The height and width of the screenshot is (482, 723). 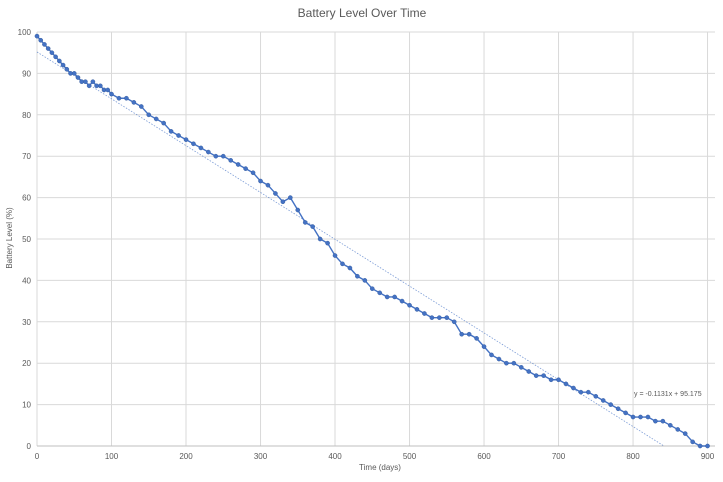 What do you see at coordinates (186, 456) in the screenshot?
I see `x-tick-label: 200` at bounding box center [186, 456].